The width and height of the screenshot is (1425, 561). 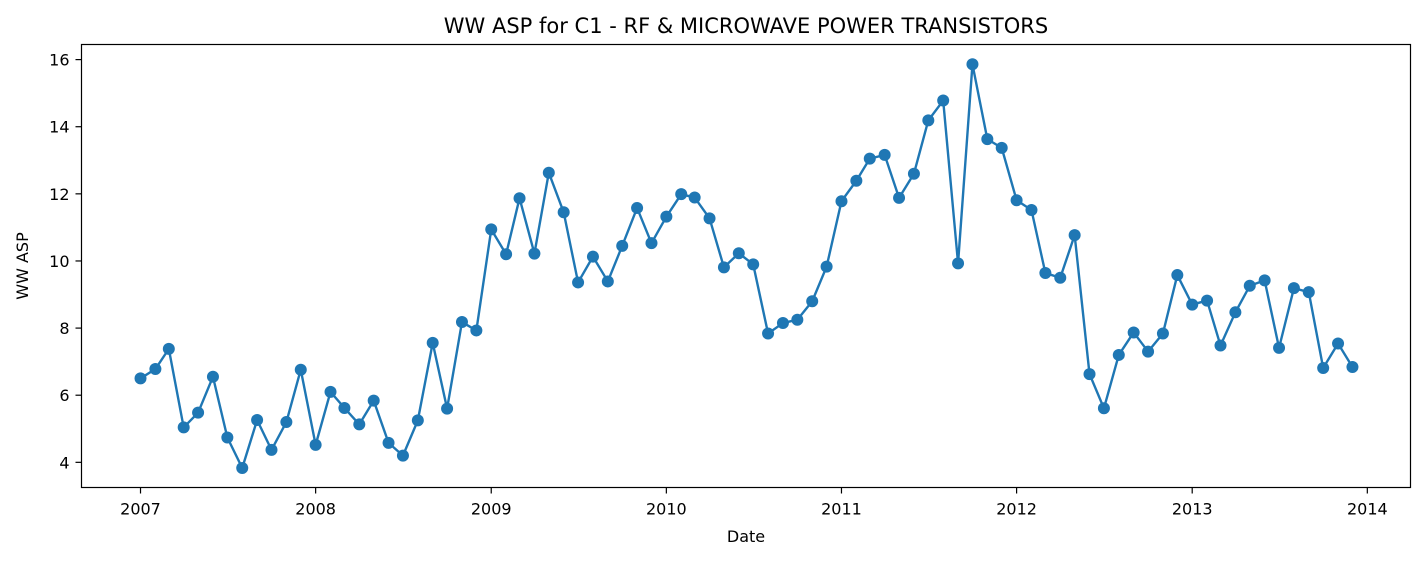 What do you see at coordinates (1192, 509) in the screenshot?
I see `x-tick-label: 2013` at bounding box center [1192, 509].